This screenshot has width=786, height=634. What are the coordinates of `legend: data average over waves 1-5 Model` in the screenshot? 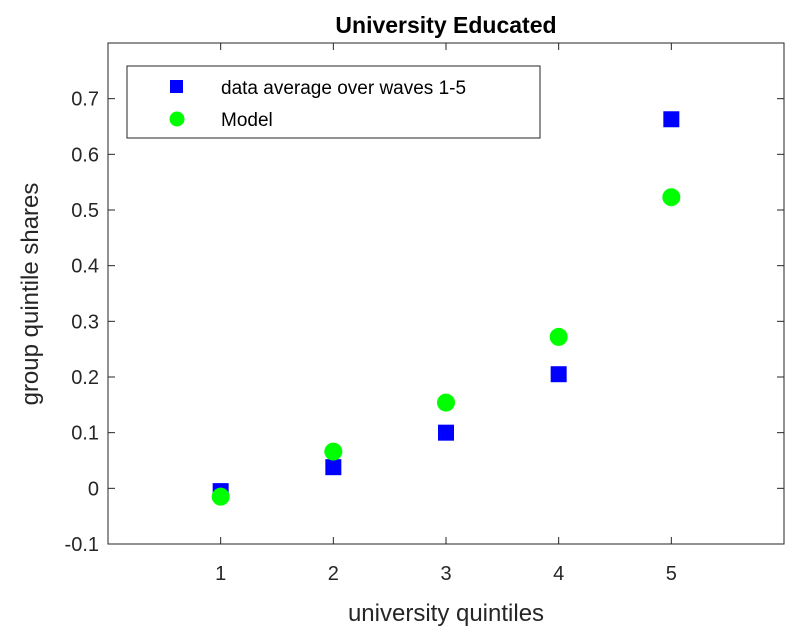 It's located at (333, 102).